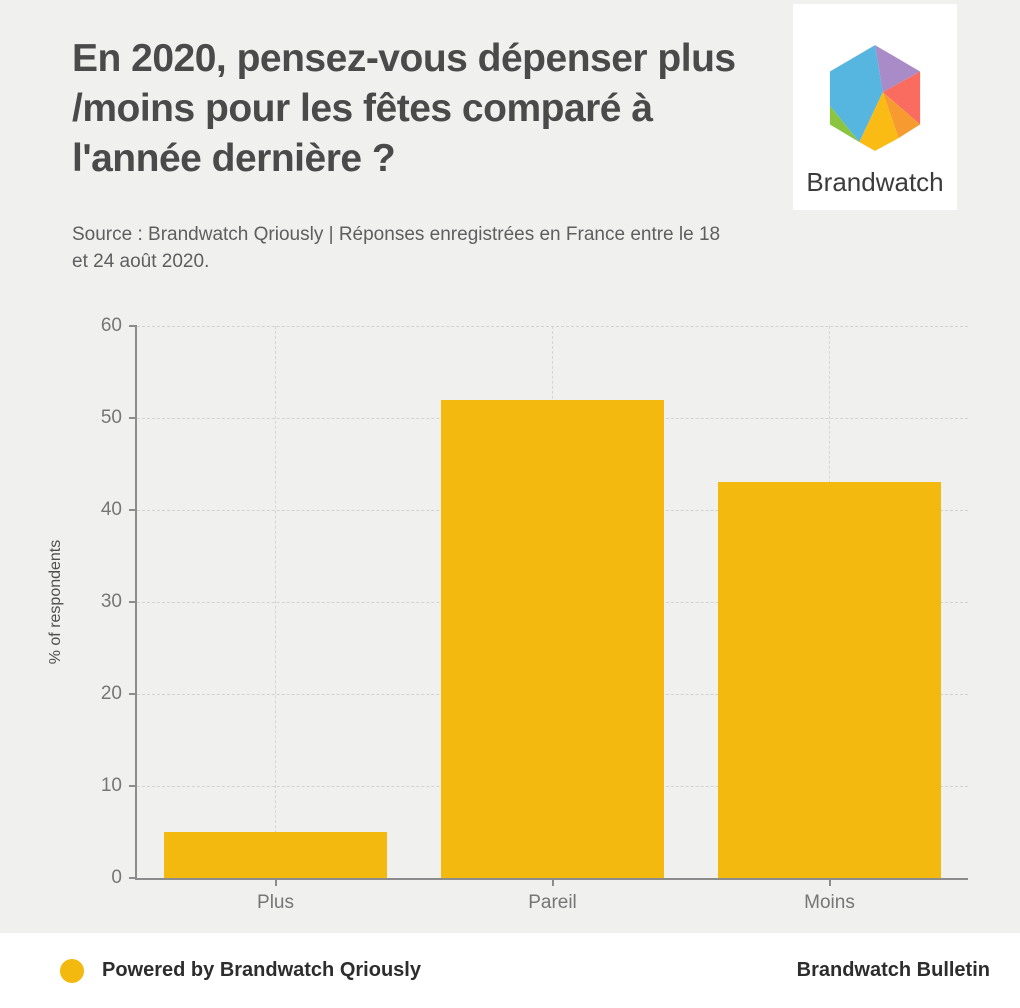  What do you see at coordinates (875, 182) in the screenshot?
I see `brandwatch-wordmark: Brandwatch` at bounding box center [875, 182].